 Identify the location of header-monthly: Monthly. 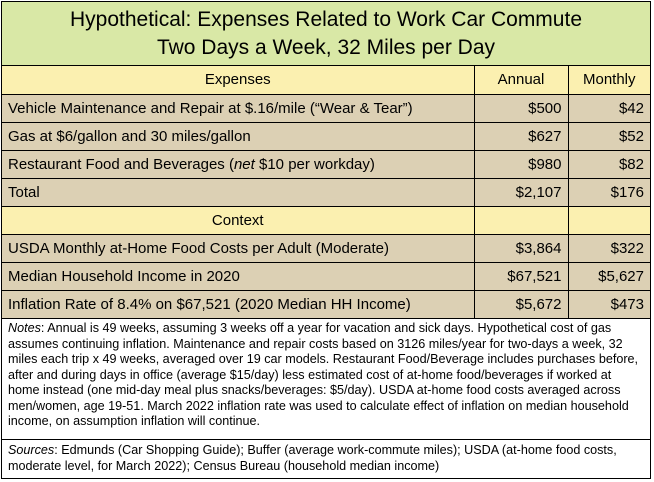
(608, 80).